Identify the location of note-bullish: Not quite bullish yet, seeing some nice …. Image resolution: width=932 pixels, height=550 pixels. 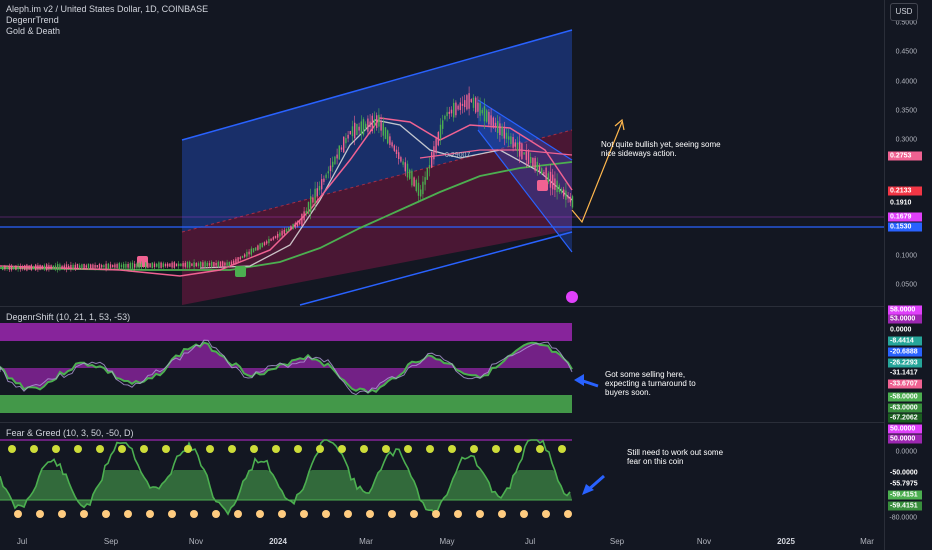
(661, 149).